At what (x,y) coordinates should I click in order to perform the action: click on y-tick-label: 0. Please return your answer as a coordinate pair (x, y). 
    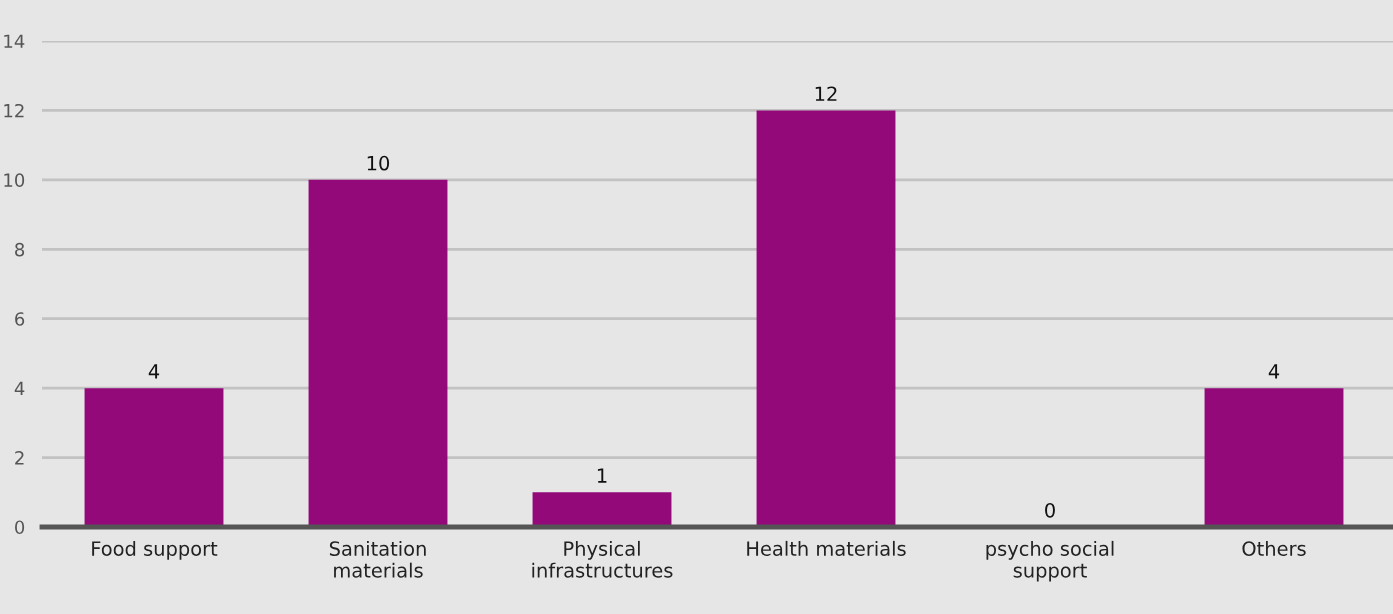
    Looking at the image, I should click on (20, 527).